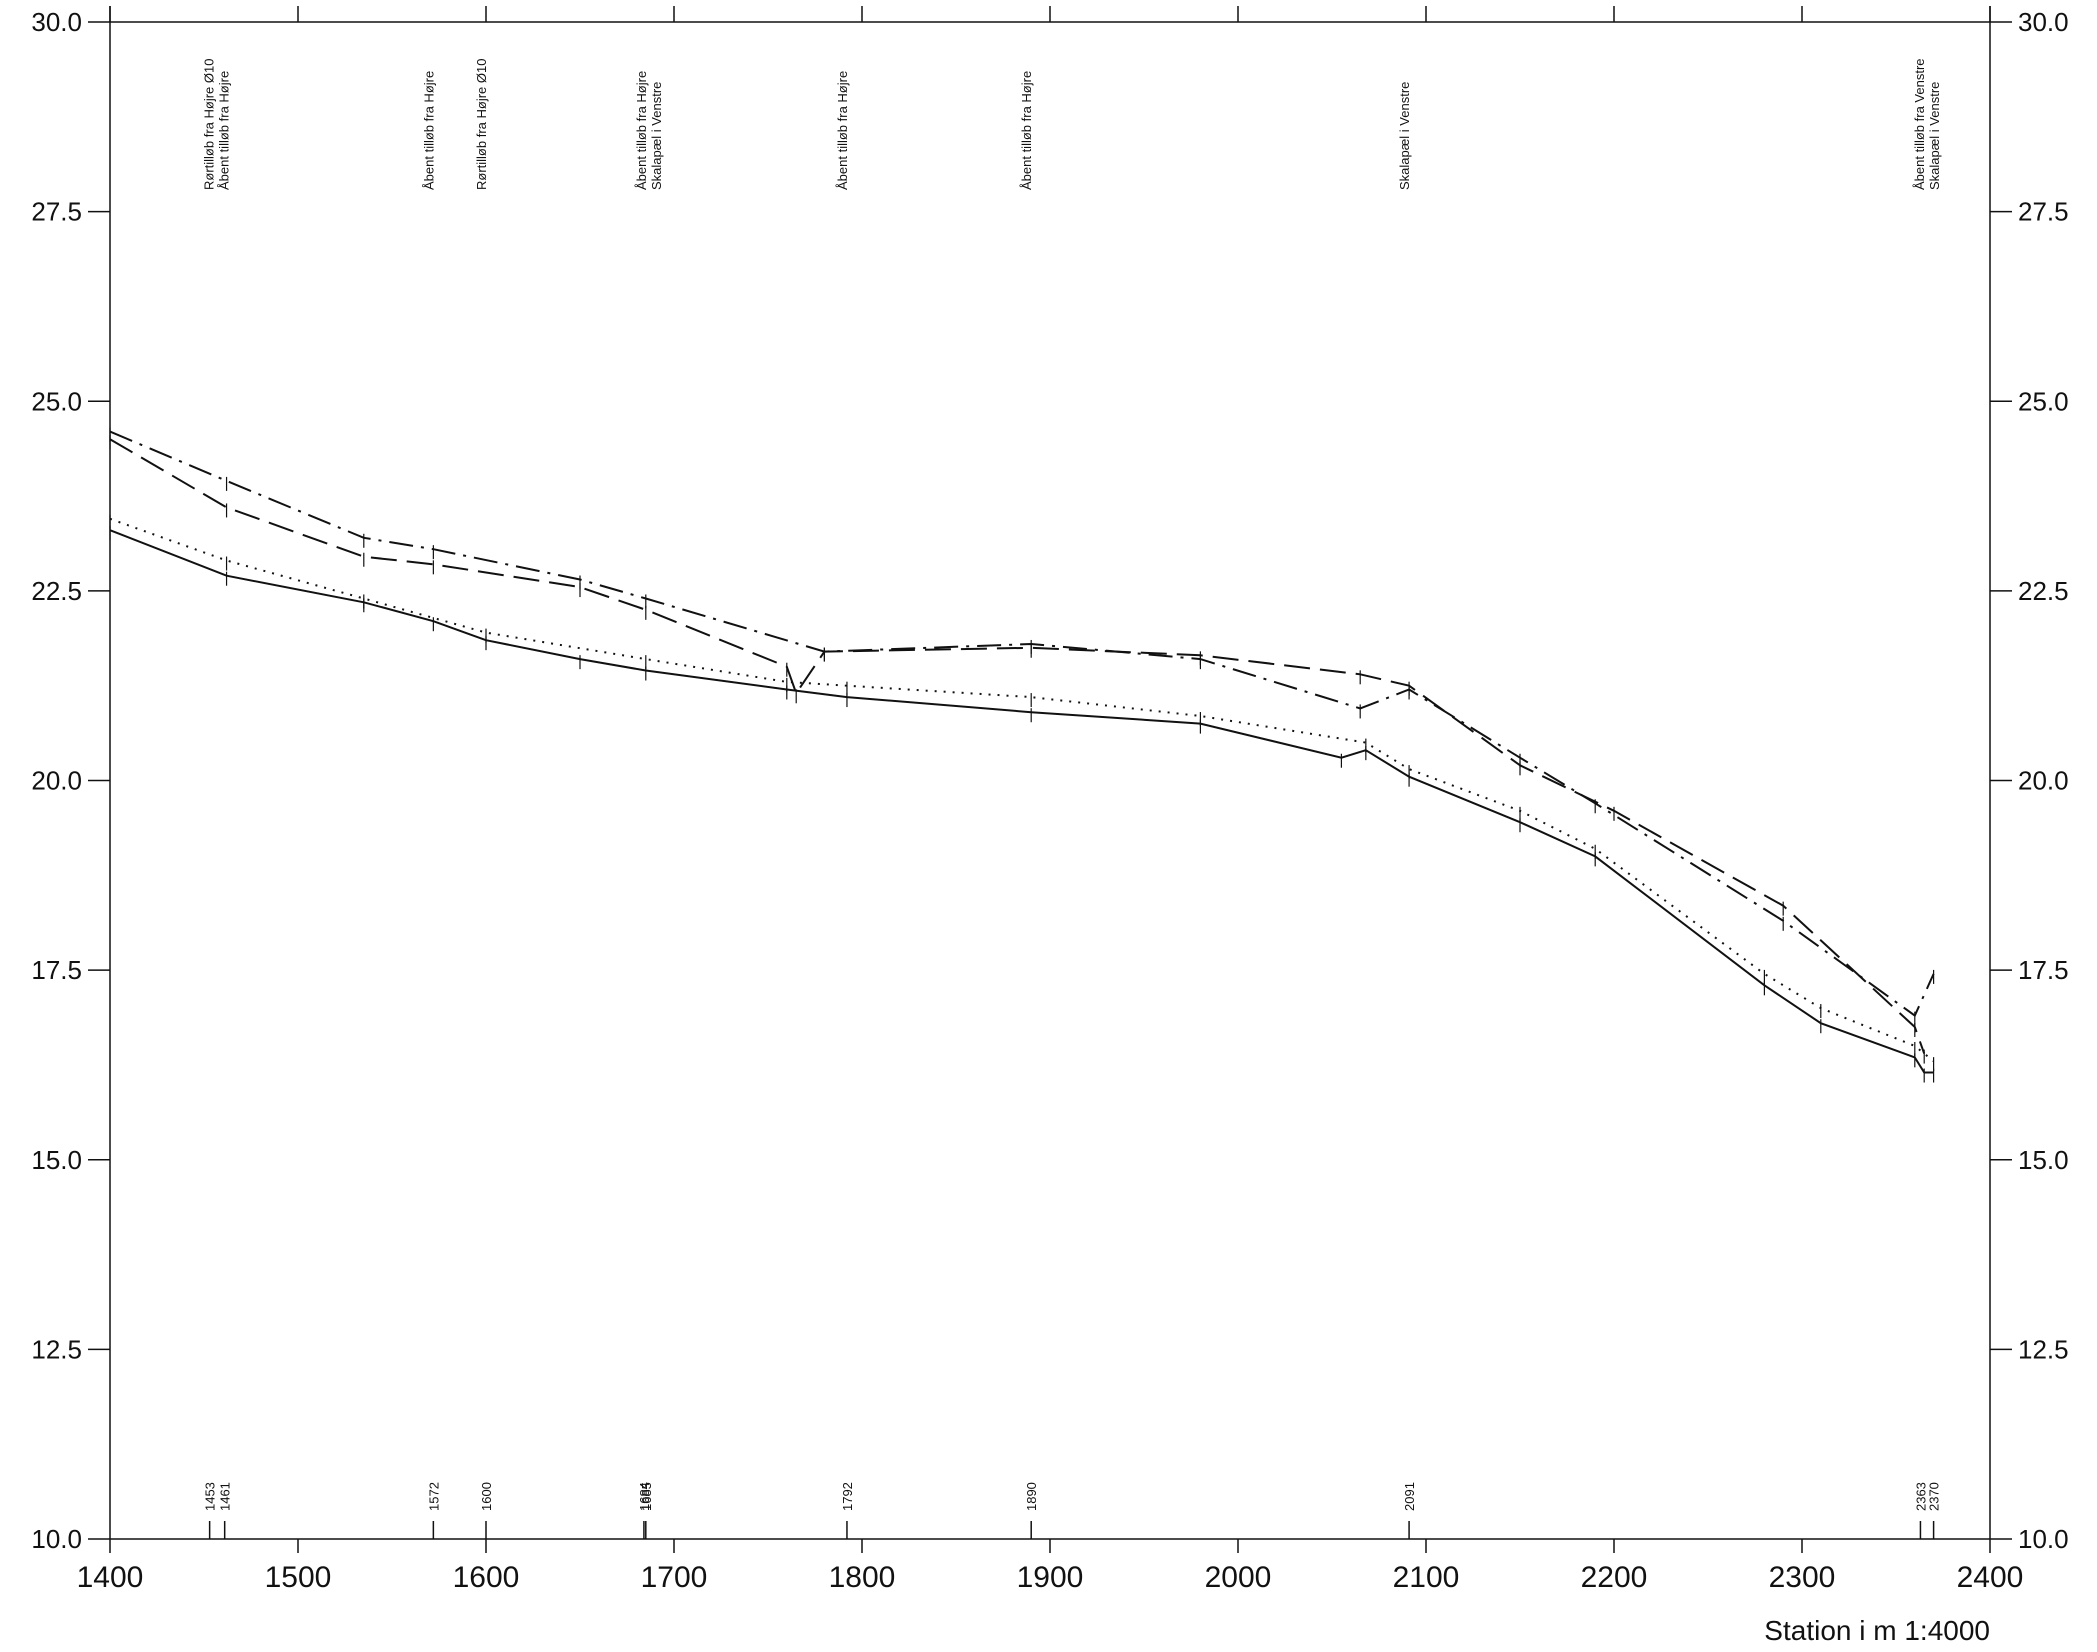  I want to click on y-tick-label-right: 27.5, so click(2043, 212).